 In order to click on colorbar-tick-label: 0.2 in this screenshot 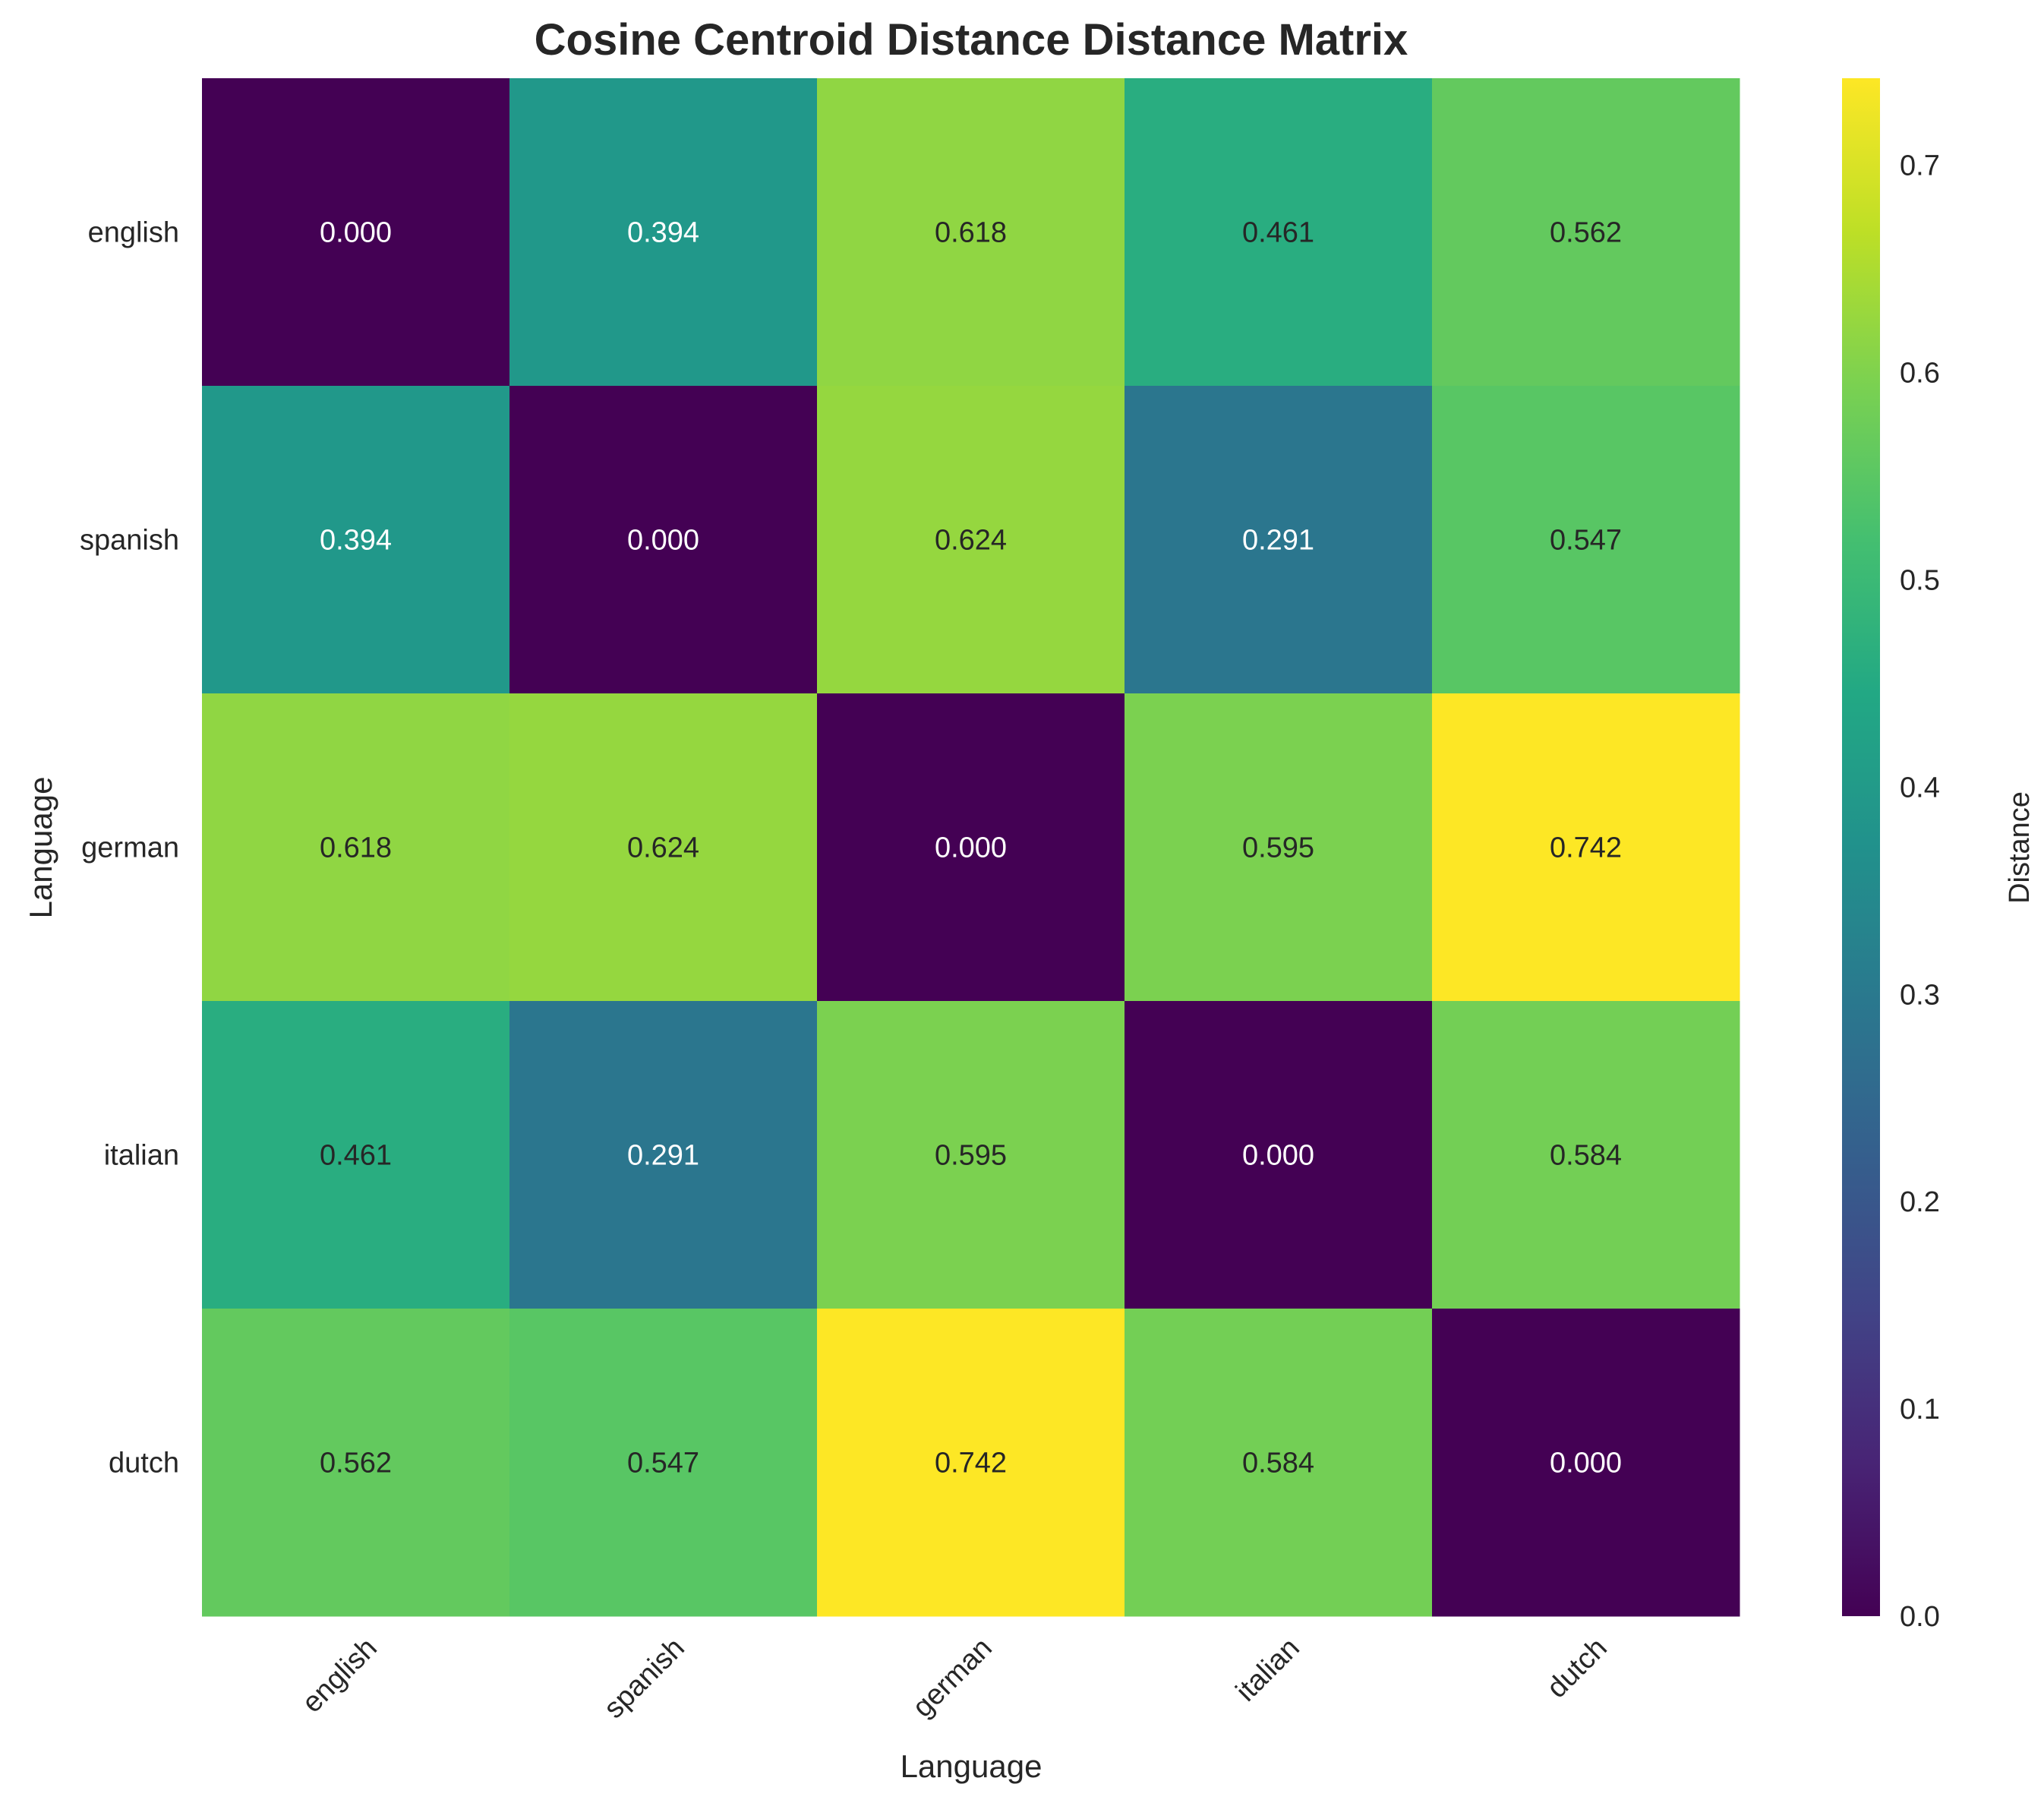, I will do `click(1920, 1202)`.